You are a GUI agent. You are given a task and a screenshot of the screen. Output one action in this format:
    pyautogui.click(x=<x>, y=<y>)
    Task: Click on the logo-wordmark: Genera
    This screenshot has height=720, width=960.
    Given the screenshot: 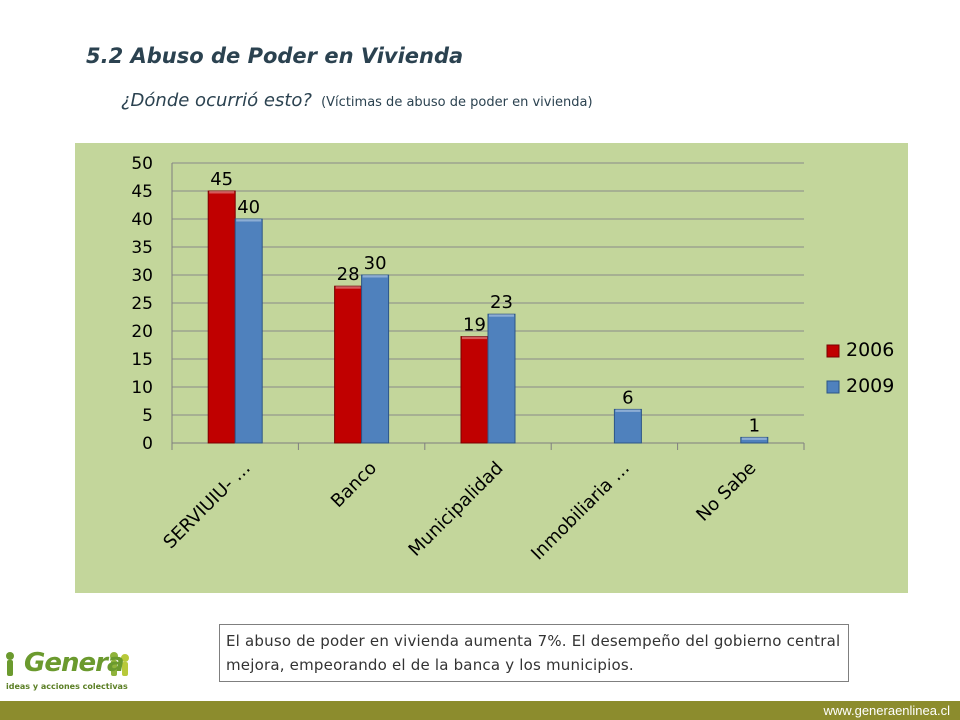 What is the action you would take?
    pyautogui.click(x=74, y=663)
    